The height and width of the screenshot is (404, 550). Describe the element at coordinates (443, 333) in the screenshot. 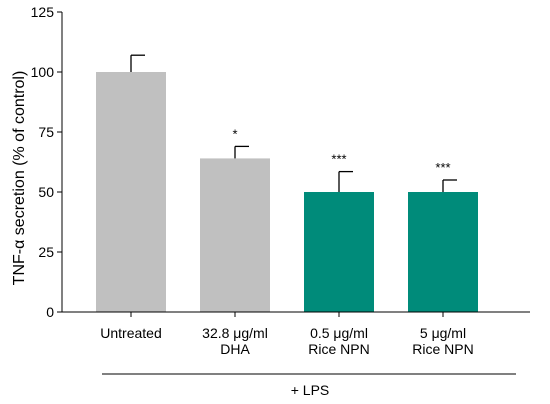

I see `x-tick-label: 5 μg/ml` at that location.